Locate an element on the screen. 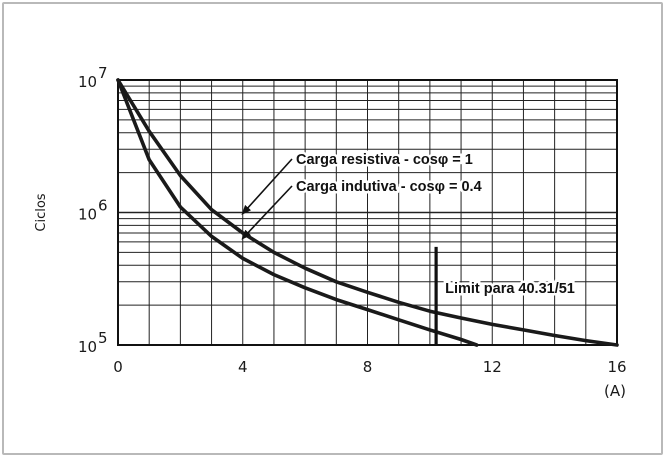 Image resolution: width=665 pixels, height=457 pixels. annotation-label: Carga resistiva - cosφ = 1 is located at coordinates (384, 160).